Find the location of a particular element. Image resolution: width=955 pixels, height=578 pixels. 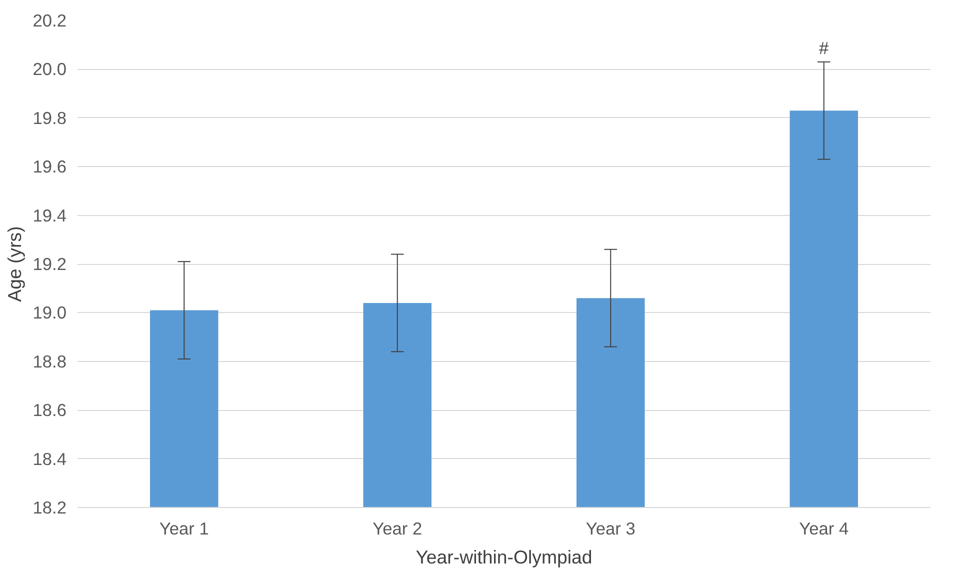

x-tick-label: Year 4 is located at coordinates (824, 528).